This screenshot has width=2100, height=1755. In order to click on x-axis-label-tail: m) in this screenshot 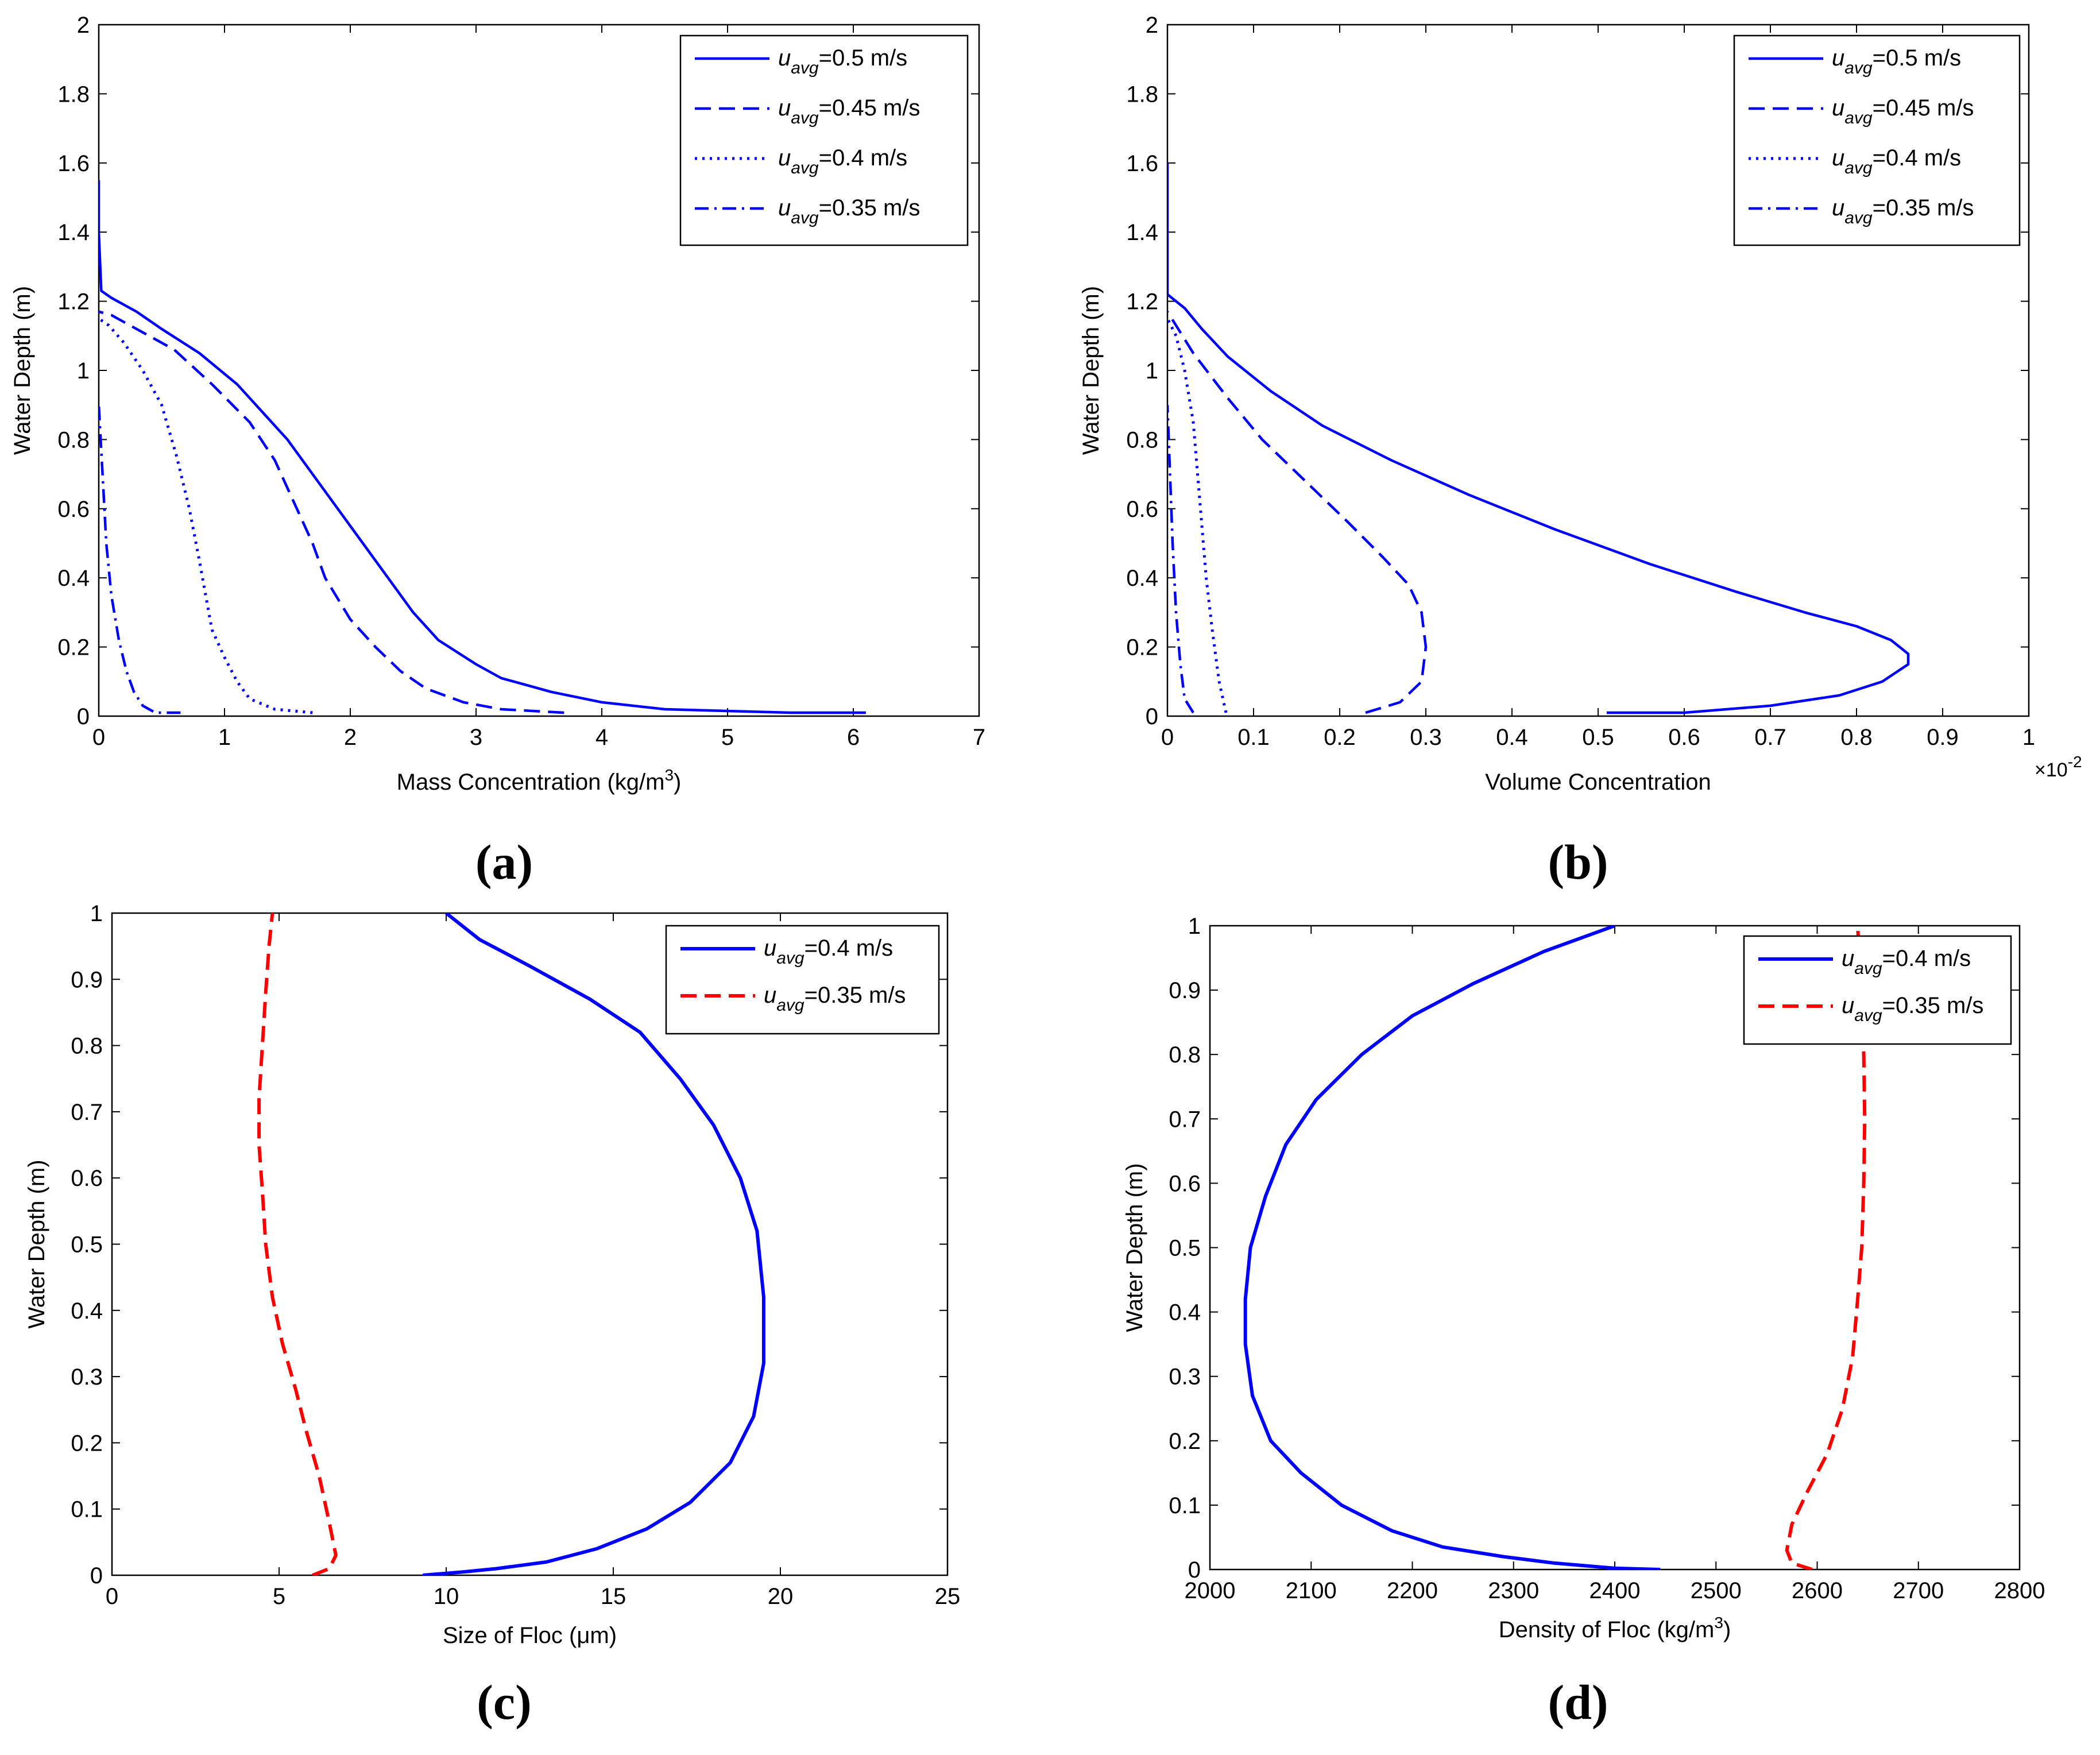, I will do `click(603, 1636)`.